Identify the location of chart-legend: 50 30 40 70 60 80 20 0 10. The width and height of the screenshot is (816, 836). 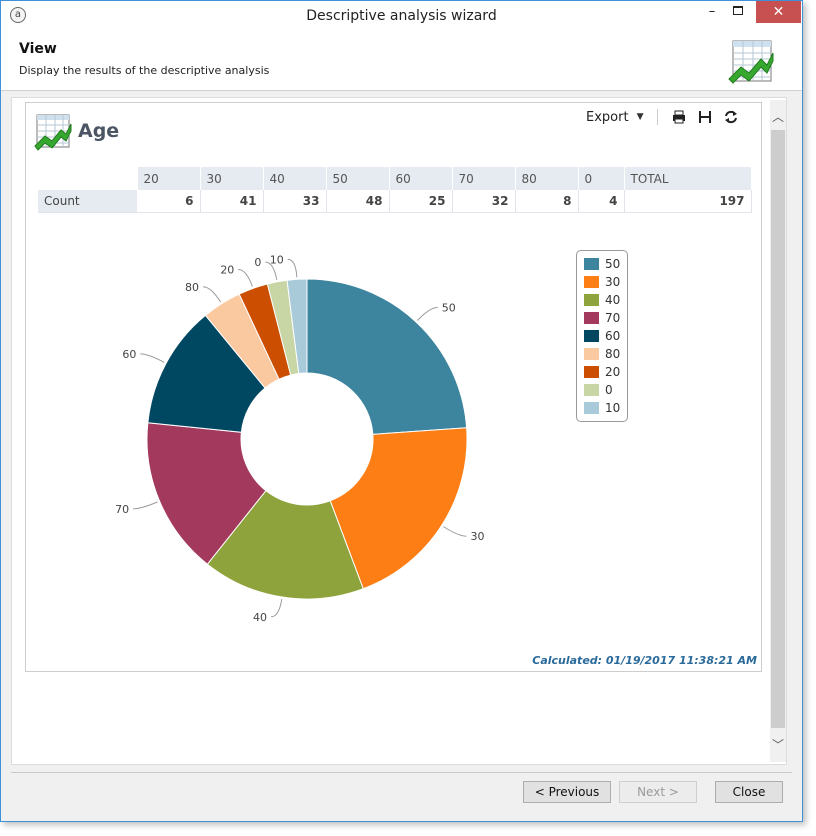
(602, 336).